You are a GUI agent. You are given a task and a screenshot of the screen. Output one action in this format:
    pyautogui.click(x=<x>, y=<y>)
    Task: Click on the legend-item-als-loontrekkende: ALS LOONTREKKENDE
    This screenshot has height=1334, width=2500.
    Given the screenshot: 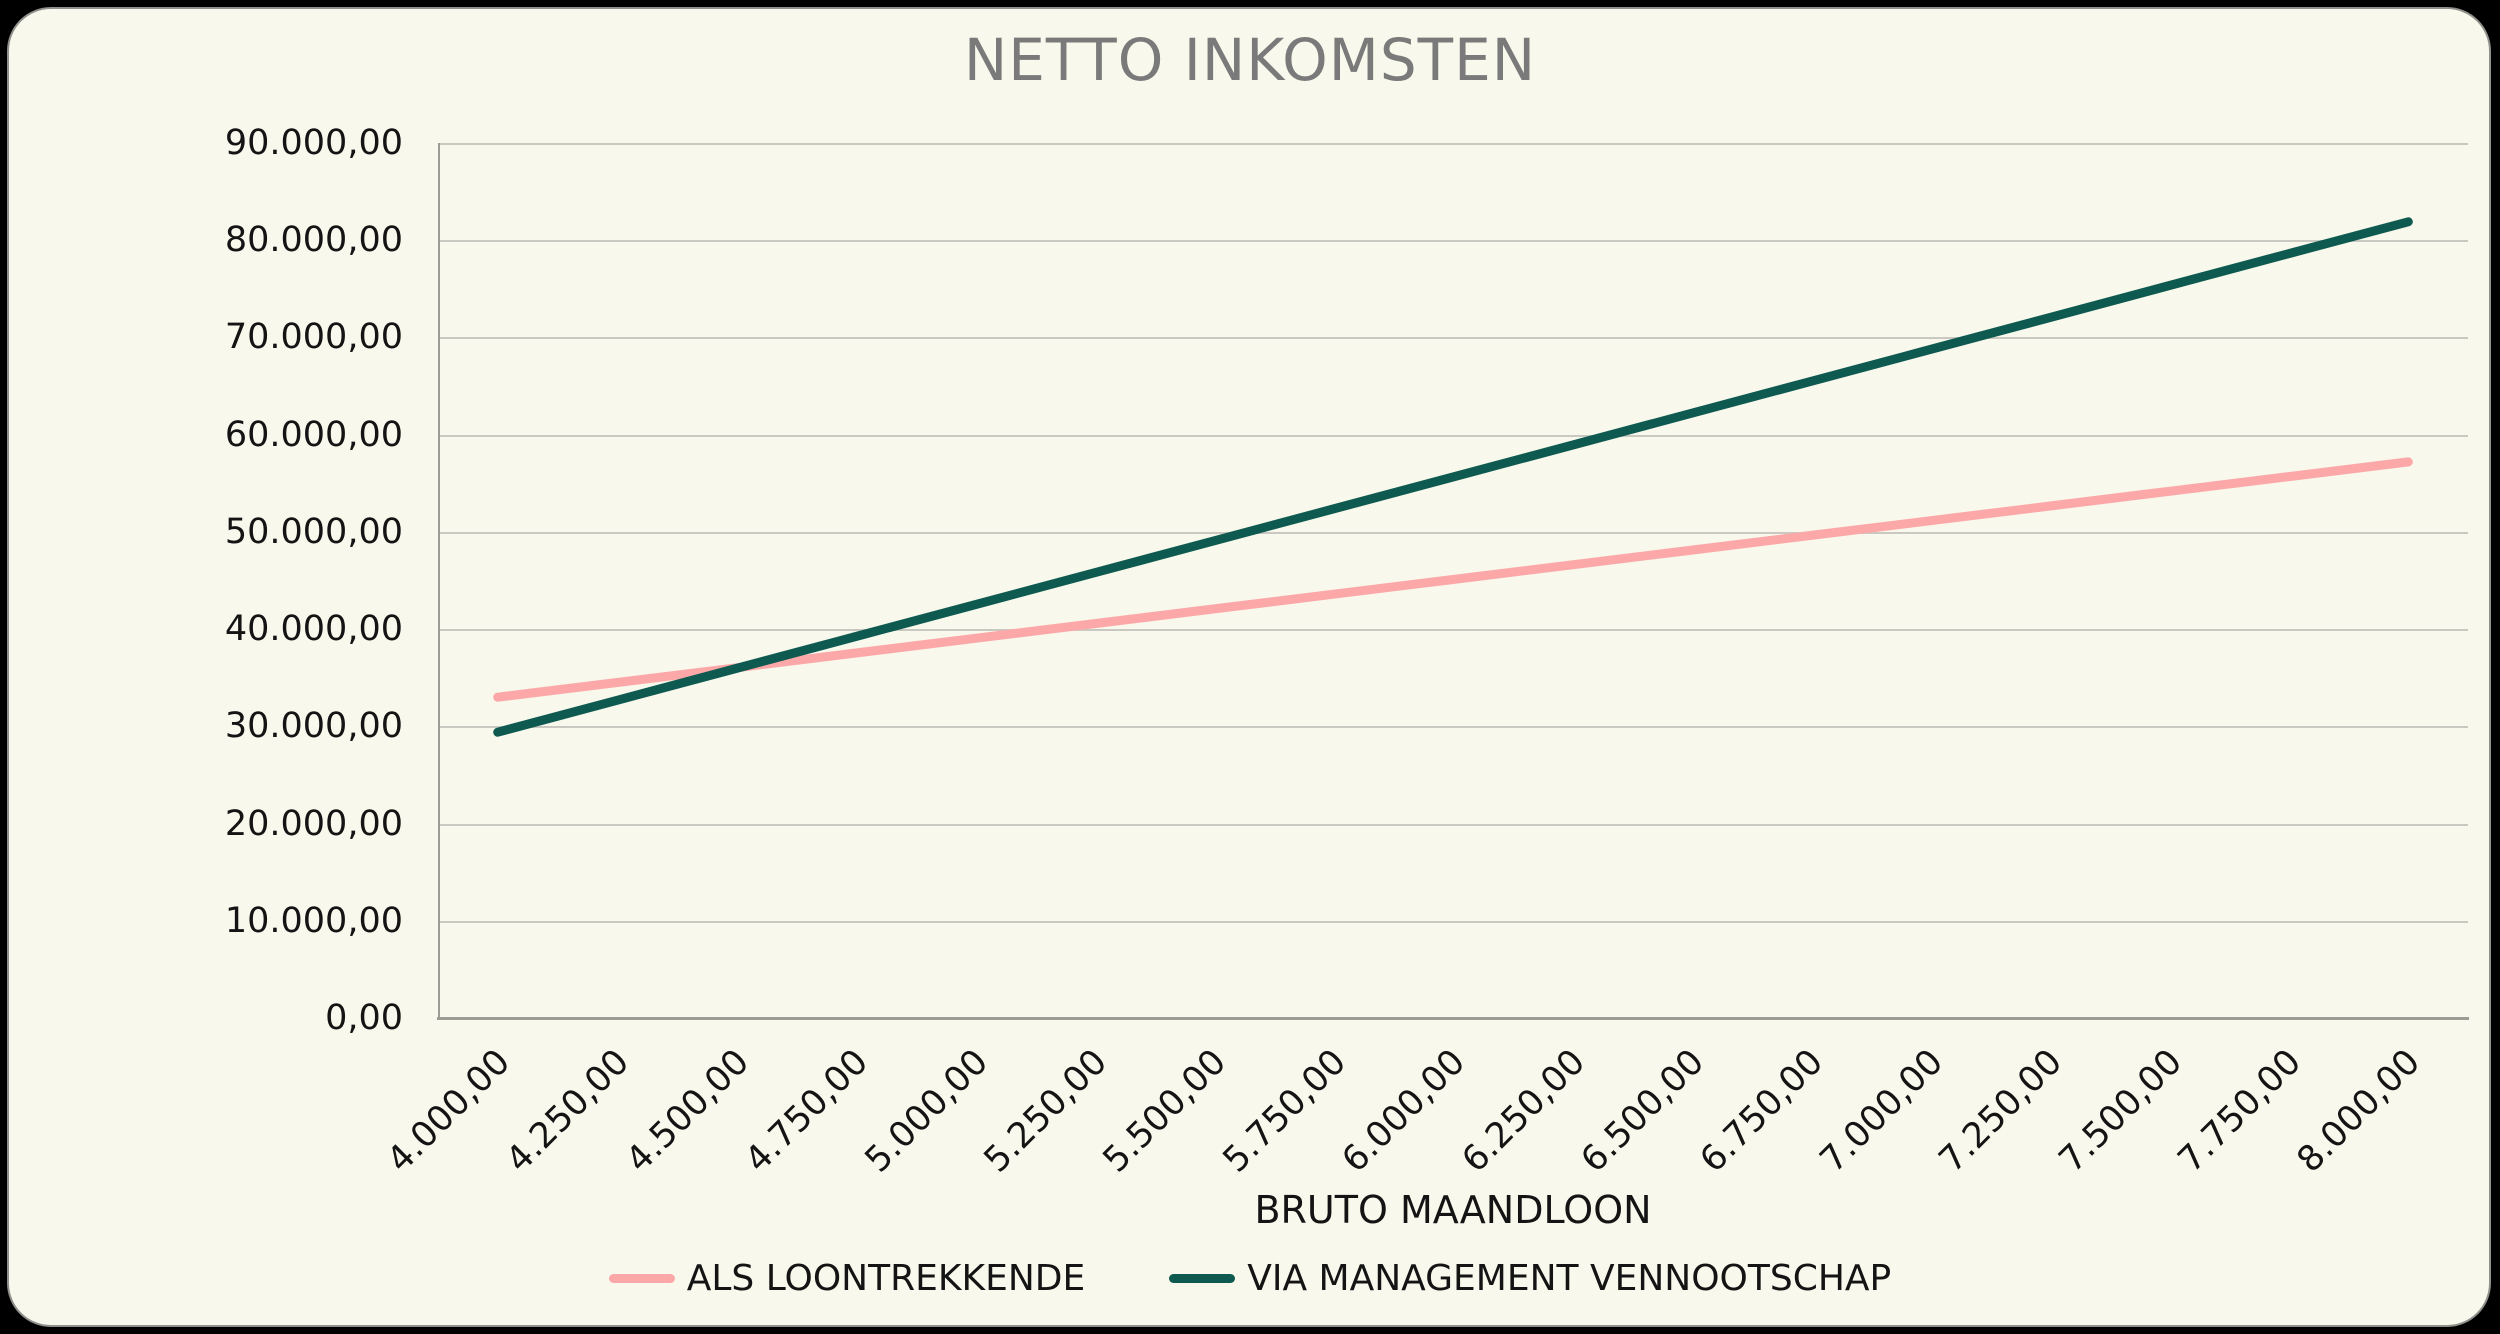 What is the action you would take?
    pyautogui.click(x=847, y=1278)
    